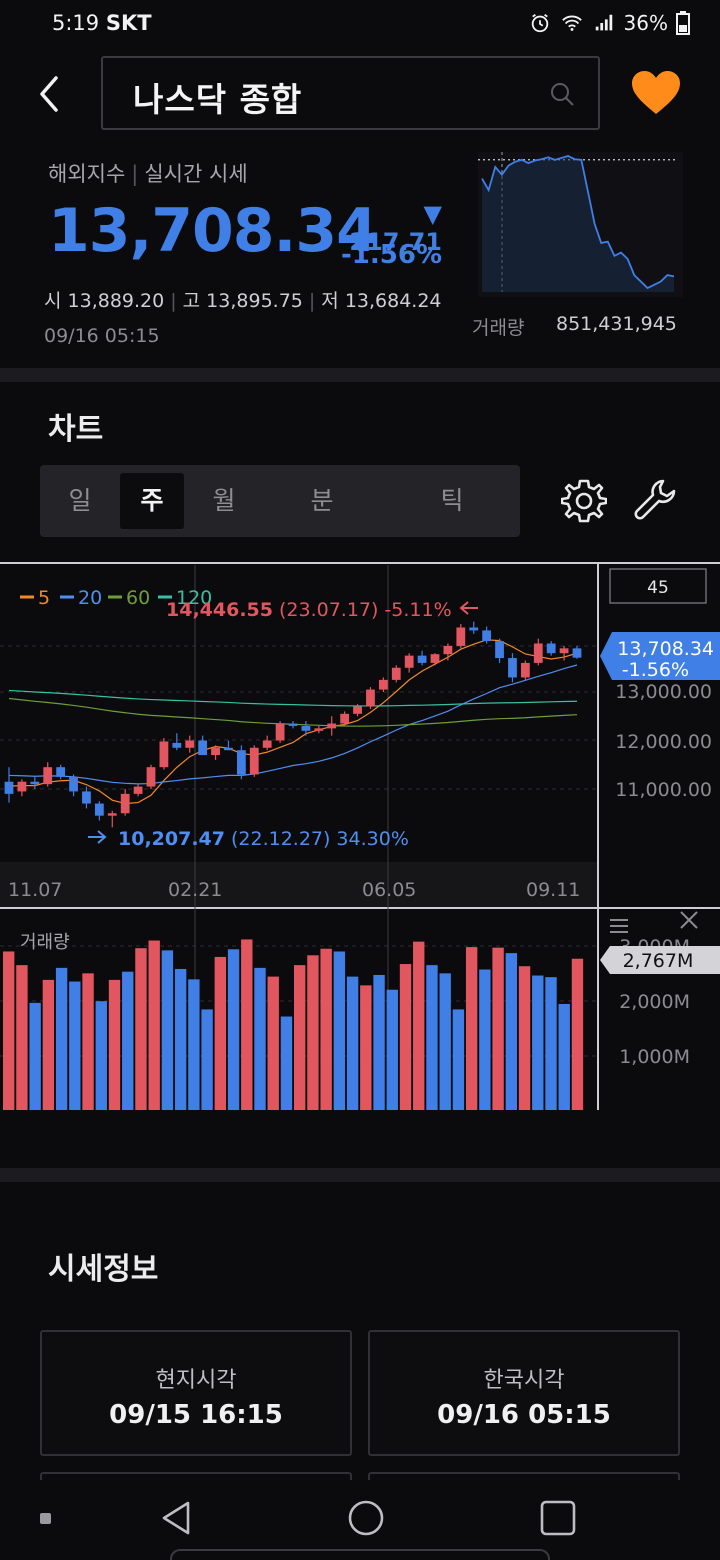  What do you see at coordinates (558, 1518) in the screenshot?
I see `nav-recents-icon` at bounding box center [558, 1518].